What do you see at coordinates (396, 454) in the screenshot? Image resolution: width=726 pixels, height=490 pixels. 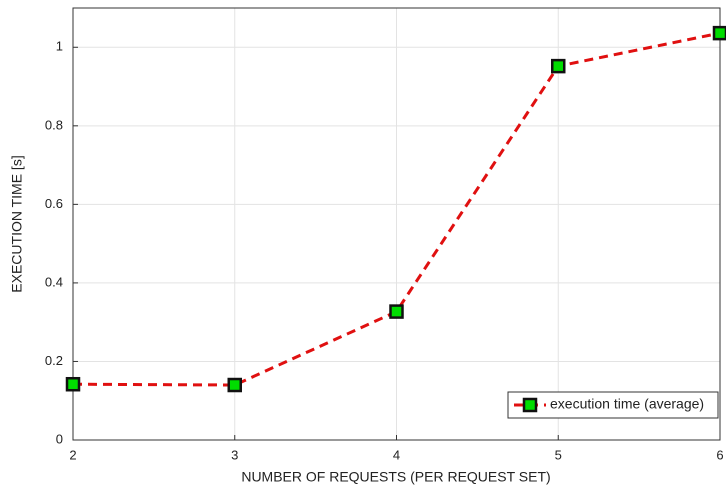 I see `x-tick-label: 4` at bounding box center [396, 454].